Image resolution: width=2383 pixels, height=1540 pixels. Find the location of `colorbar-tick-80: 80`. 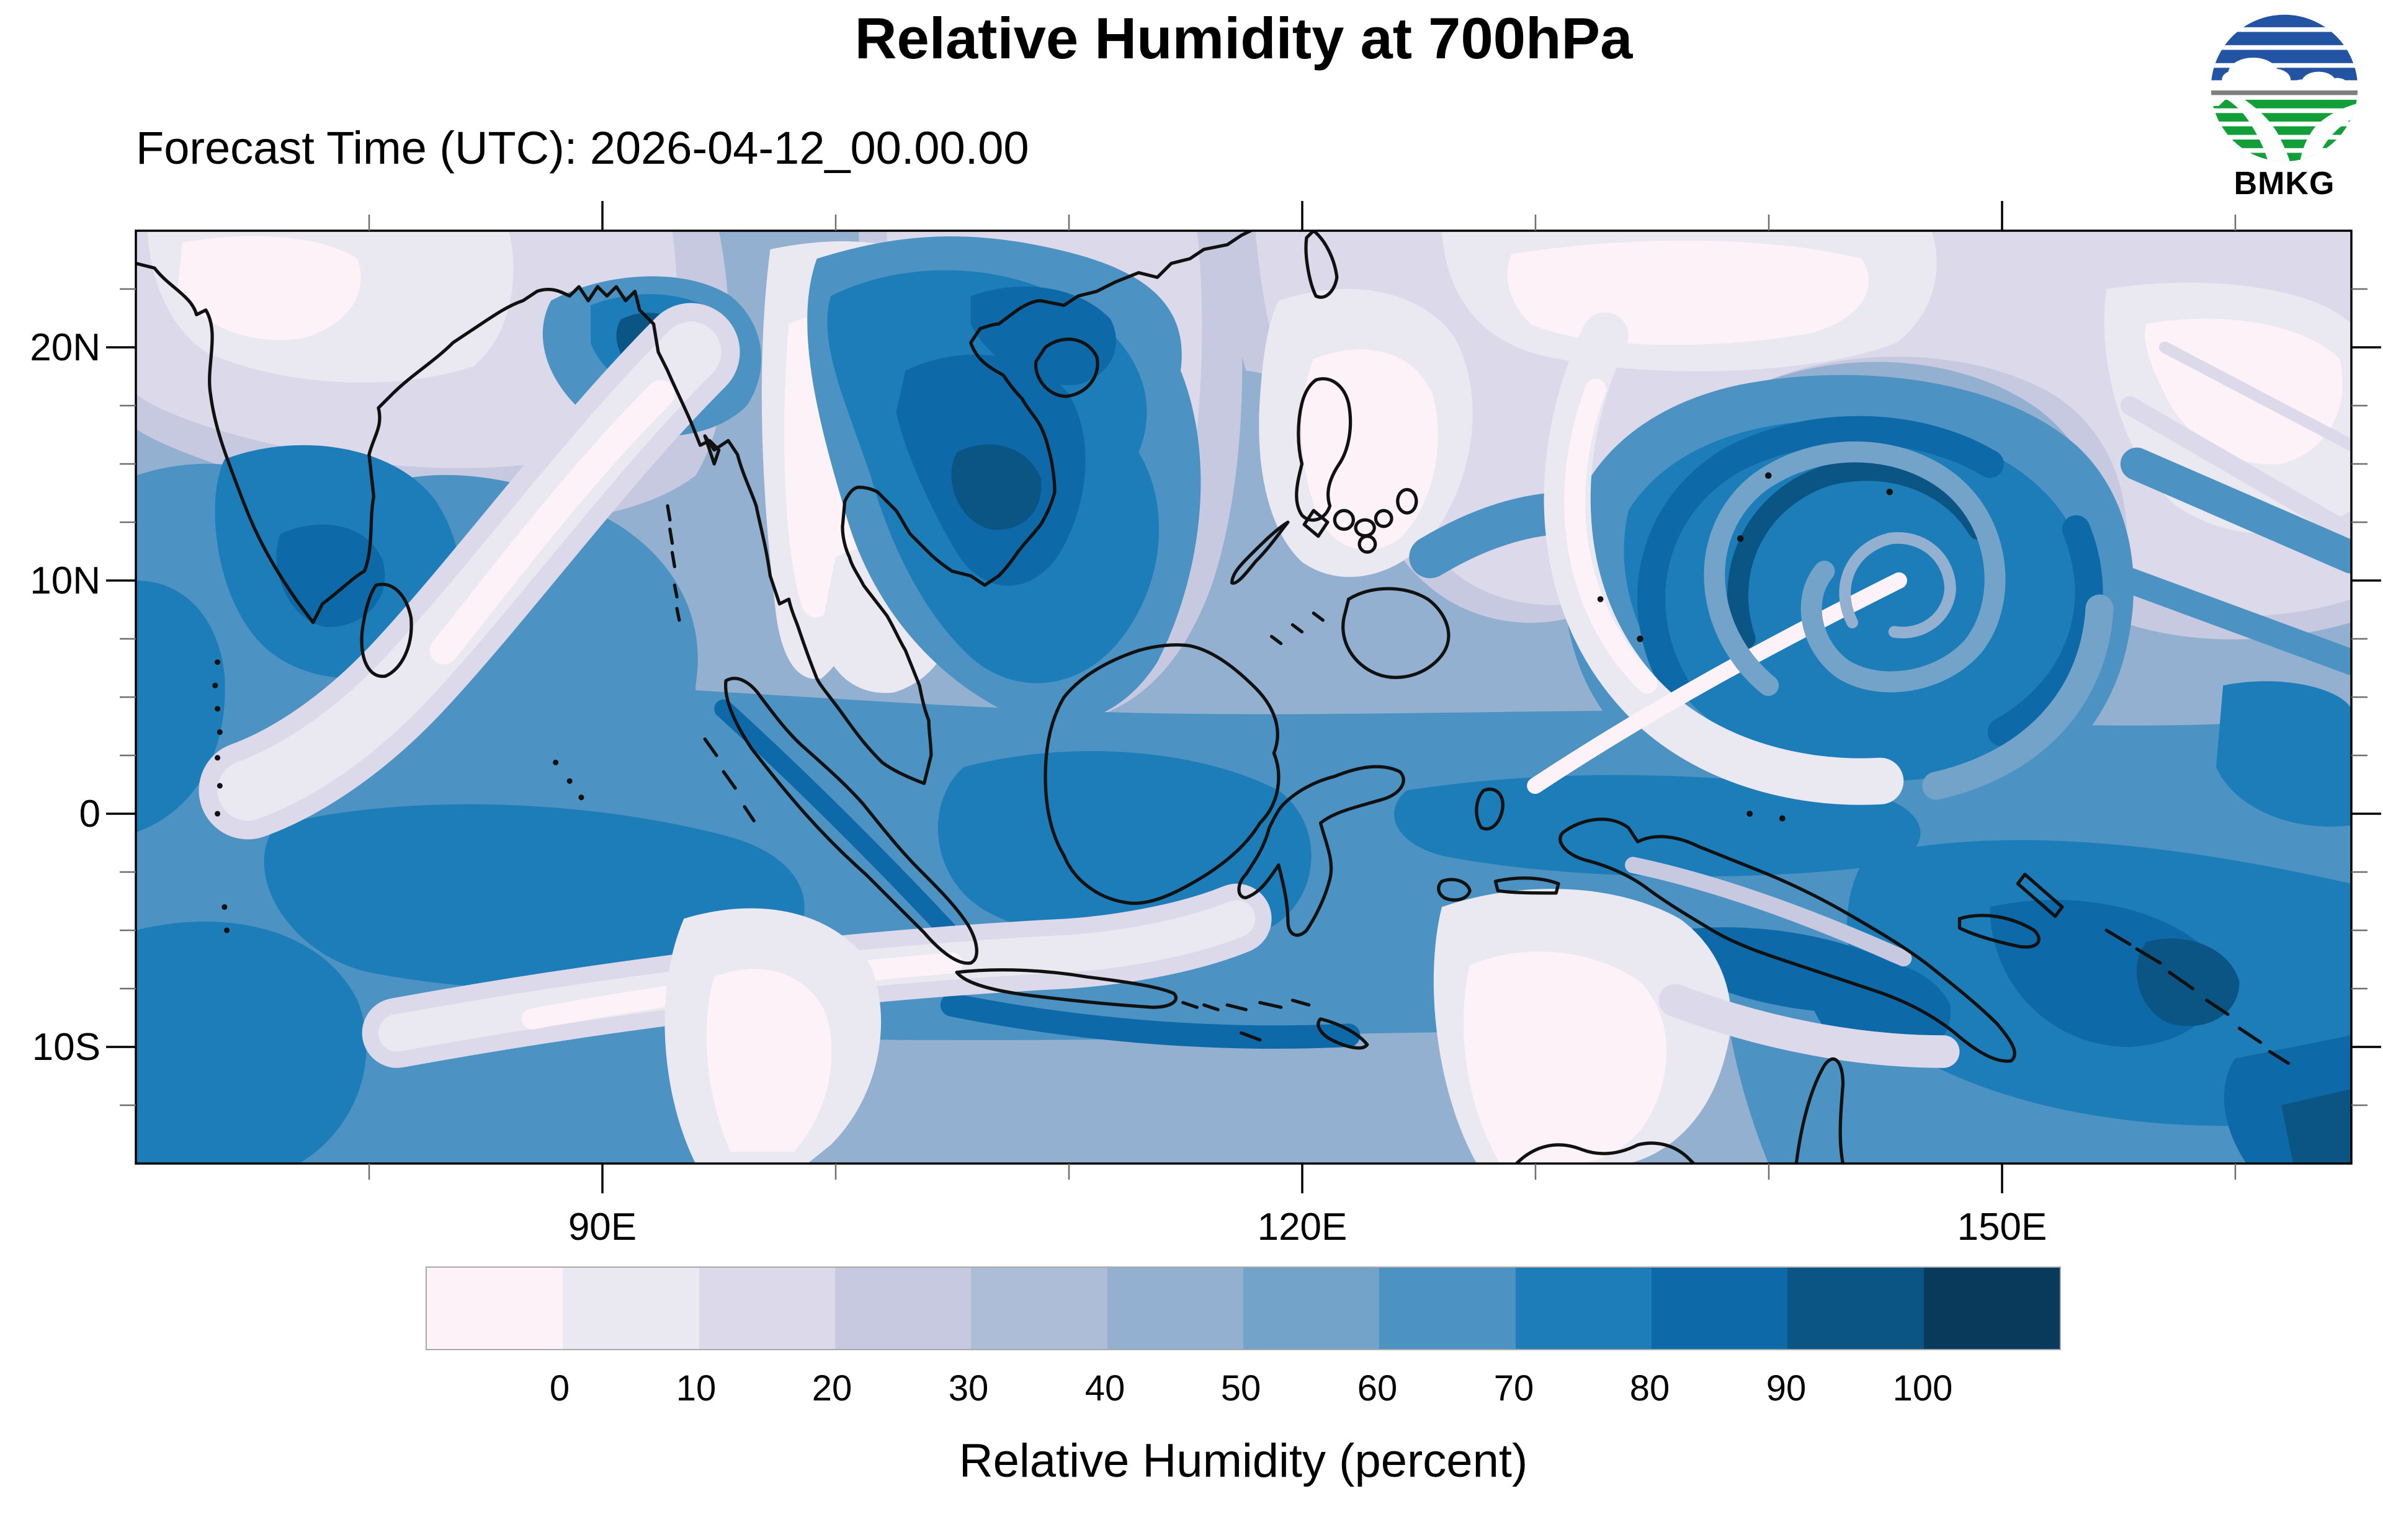

colorbar-tick-80: 80 is located at coordinates (1649, 1389).